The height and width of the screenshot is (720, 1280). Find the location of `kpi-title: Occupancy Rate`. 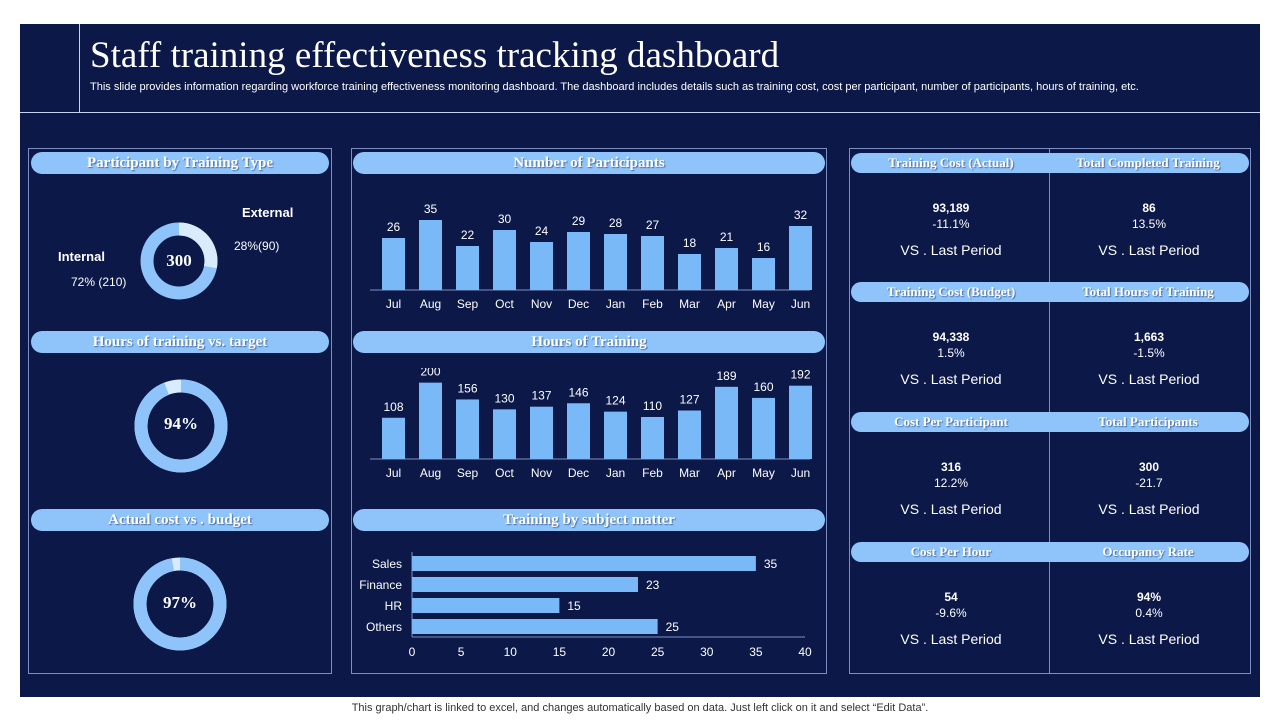

kpi-title: Occupancy Rate is located at coordinates (1148, 552).